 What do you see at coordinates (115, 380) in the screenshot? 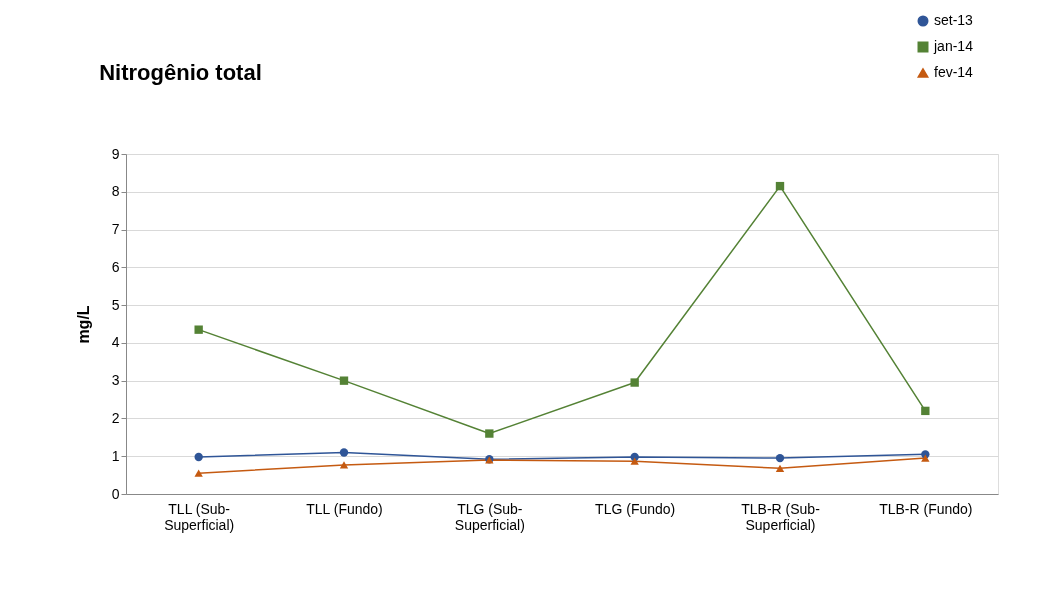
I see `y-tick-label: 3` at bounding box center [115, 380].